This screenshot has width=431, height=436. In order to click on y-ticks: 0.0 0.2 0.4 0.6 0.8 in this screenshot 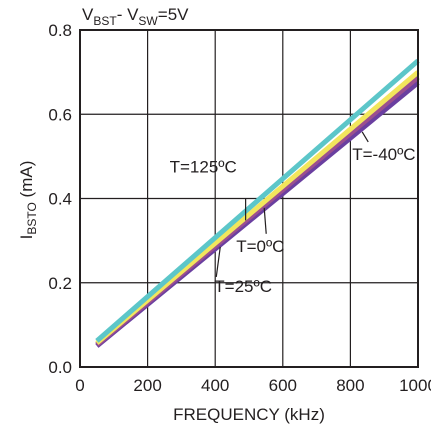, I will do `click(60, 199)`.